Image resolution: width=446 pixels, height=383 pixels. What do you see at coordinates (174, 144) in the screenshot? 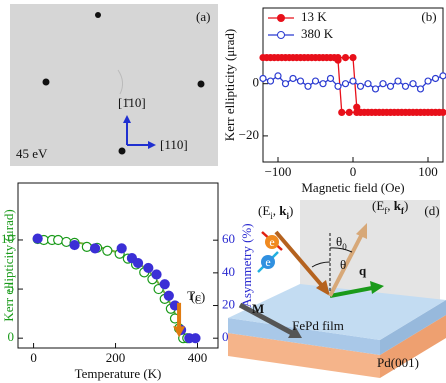
I see `direction-label: [110]` at bounding box center [174, 144].